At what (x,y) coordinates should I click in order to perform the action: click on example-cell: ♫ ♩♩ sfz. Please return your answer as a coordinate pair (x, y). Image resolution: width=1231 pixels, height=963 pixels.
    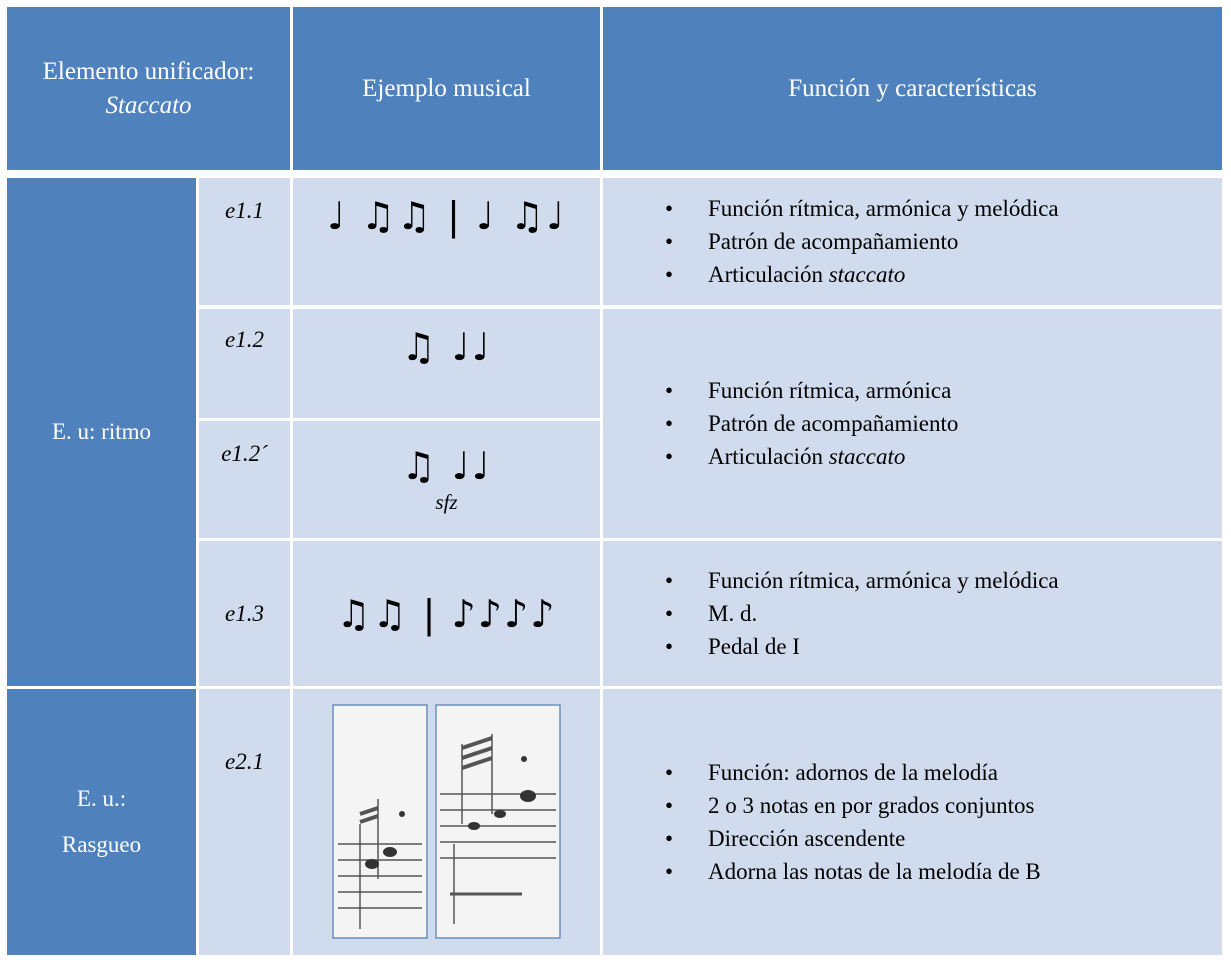
    Looking at the image, I should click on (446, 479).